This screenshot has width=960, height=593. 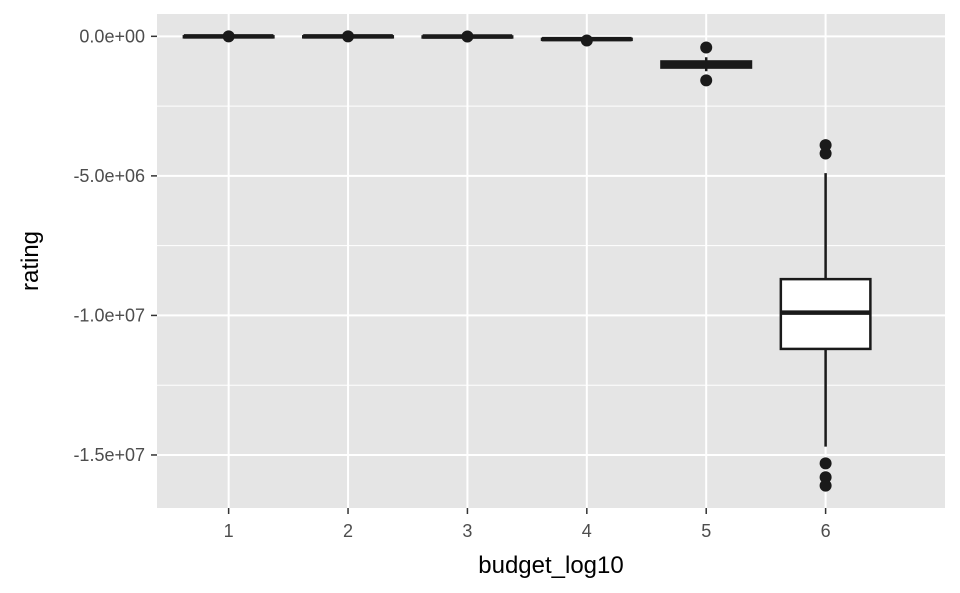 I want to click on x-tick-label: 5, so click(x=706, y=531).